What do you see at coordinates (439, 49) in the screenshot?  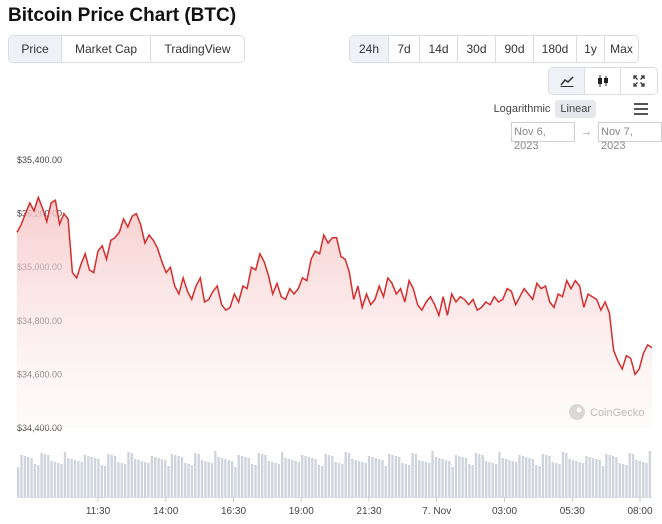 I see `range-14d: 14d` at bounding box center [439, 49].